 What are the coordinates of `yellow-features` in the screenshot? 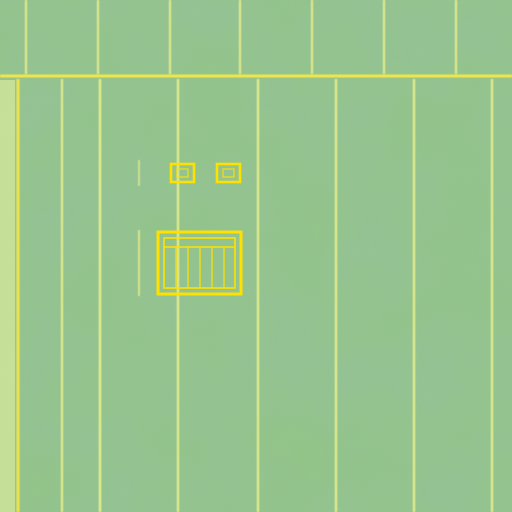 It's located at (199, 229).